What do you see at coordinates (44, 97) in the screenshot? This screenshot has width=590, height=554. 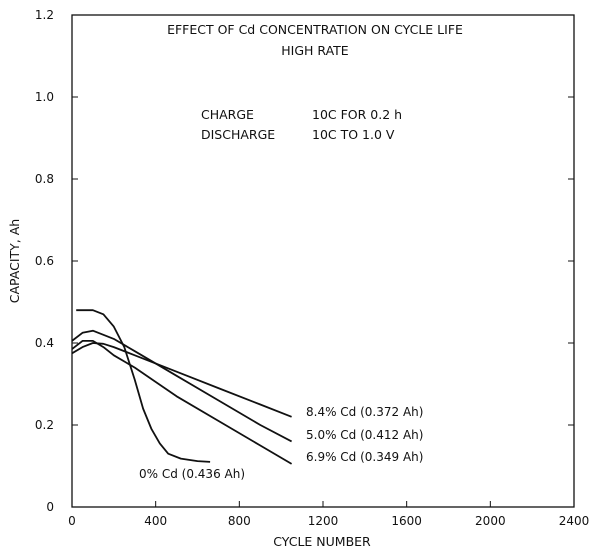 I see `y-tick-label: 1.0` at bounding box center [44, 97].